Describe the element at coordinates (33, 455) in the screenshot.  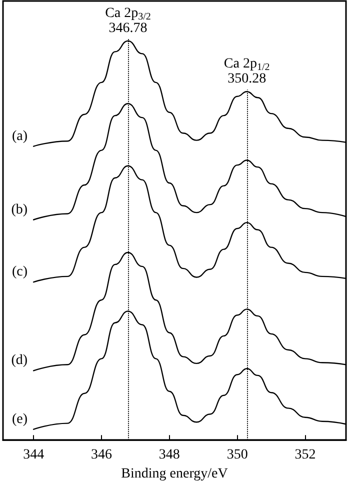
I see `x-tick-label: 344` at that location.